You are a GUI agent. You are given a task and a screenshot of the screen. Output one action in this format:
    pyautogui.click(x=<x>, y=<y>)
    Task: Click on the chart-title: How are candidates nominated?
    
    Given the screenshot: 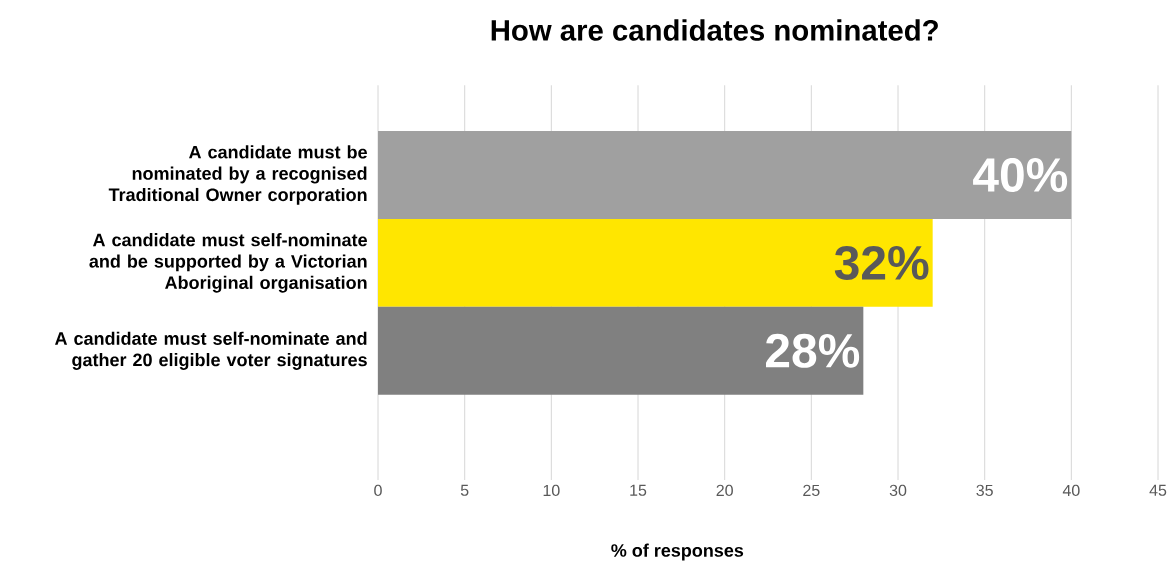 What is the action you would take?
    pyautogui.click(x=714, y=30)
    